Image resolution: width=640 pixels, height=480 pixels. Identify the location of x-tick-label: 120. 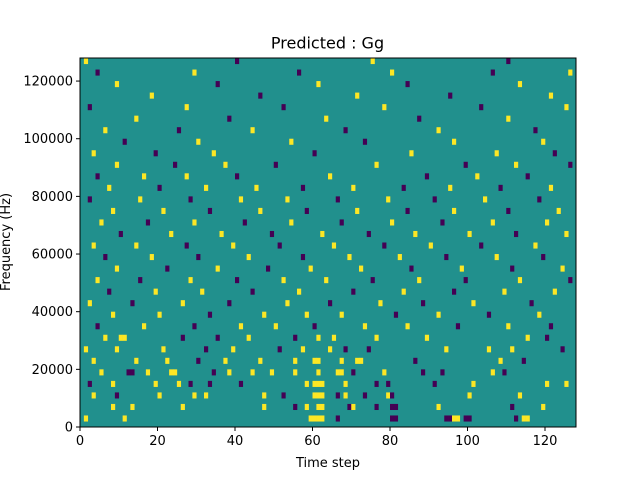
(545, 441).